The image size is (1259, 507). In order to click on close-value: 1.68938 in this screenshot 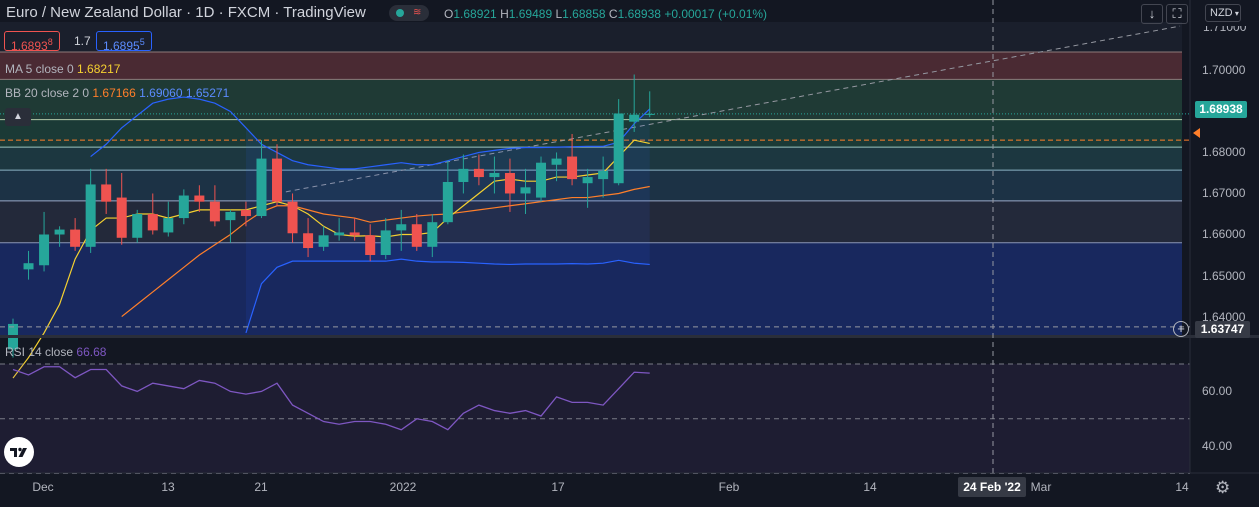, I will do `click(639, 14)`.